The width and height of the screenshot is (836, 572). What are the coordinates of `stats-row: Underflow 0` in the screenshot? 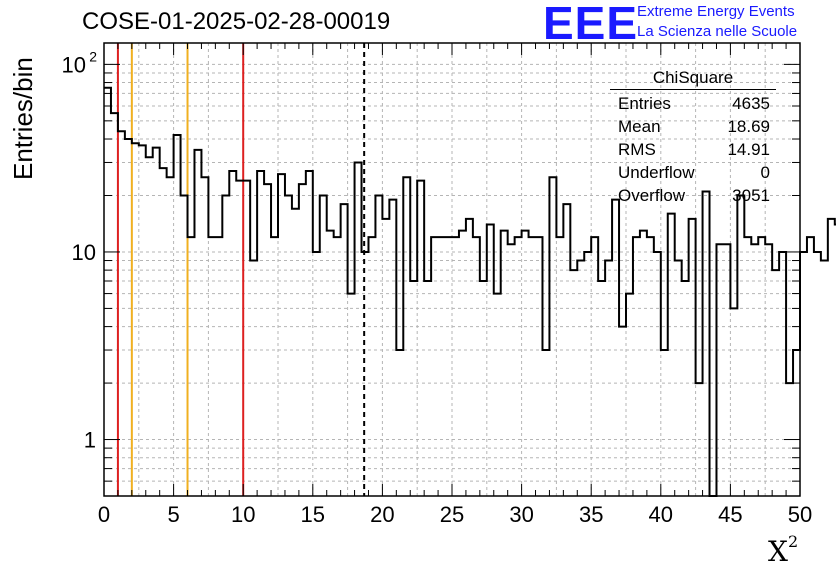 It's located at (693, 172).